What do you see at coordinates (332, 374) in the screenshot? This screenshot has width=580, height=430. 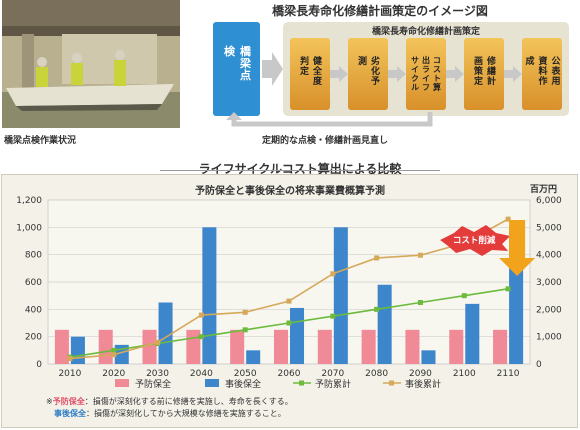 I see `x-tick-label: 2070` at bounding box center [332, 374].